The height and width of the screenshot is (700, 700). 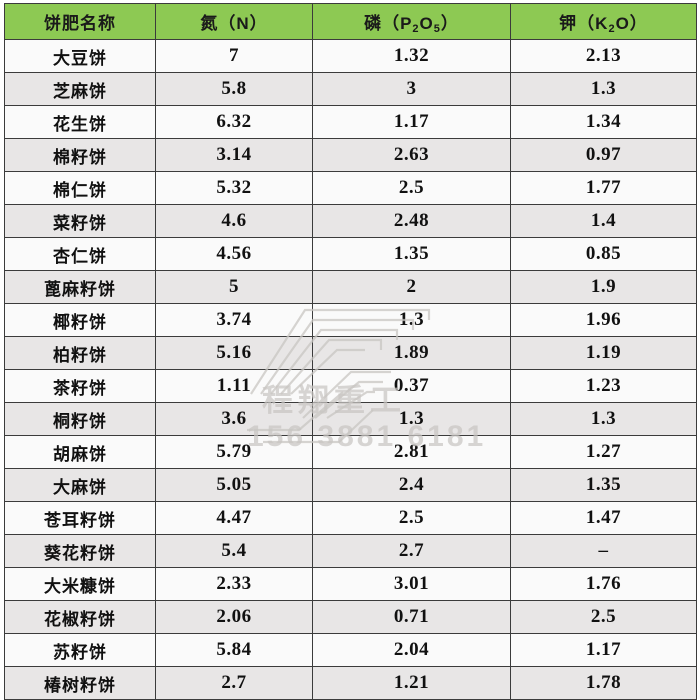 I want to click on cell-potassium-value: 1.9, so click(x=603, y=287).